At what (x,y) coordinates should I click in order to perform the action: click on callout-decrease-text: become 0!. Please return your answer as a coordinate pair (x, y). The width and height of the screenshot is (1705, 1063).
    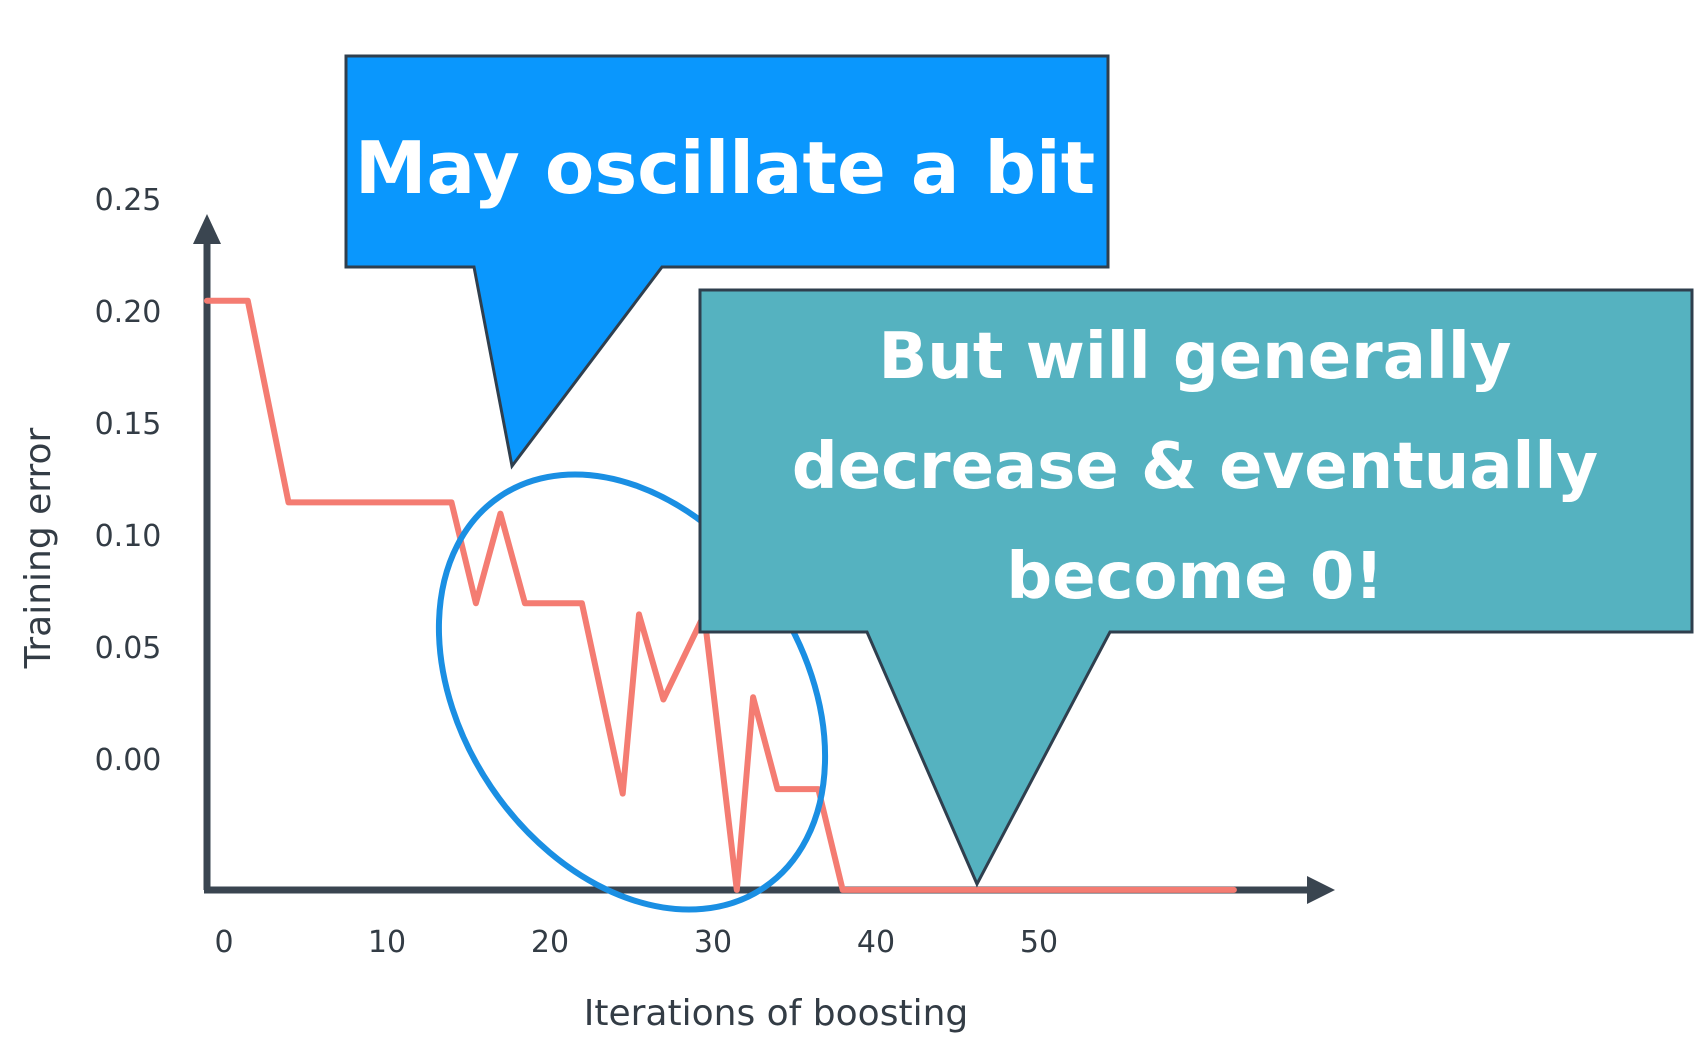
    Looking at the image, I should click on (1194, 577).